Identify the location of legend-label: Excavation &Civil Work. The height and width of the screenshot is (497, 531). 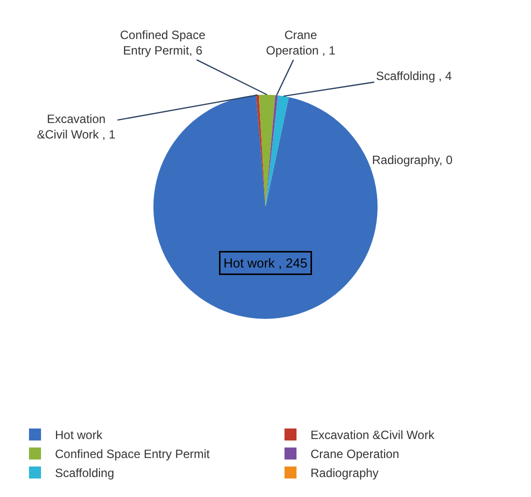
(373, 435).